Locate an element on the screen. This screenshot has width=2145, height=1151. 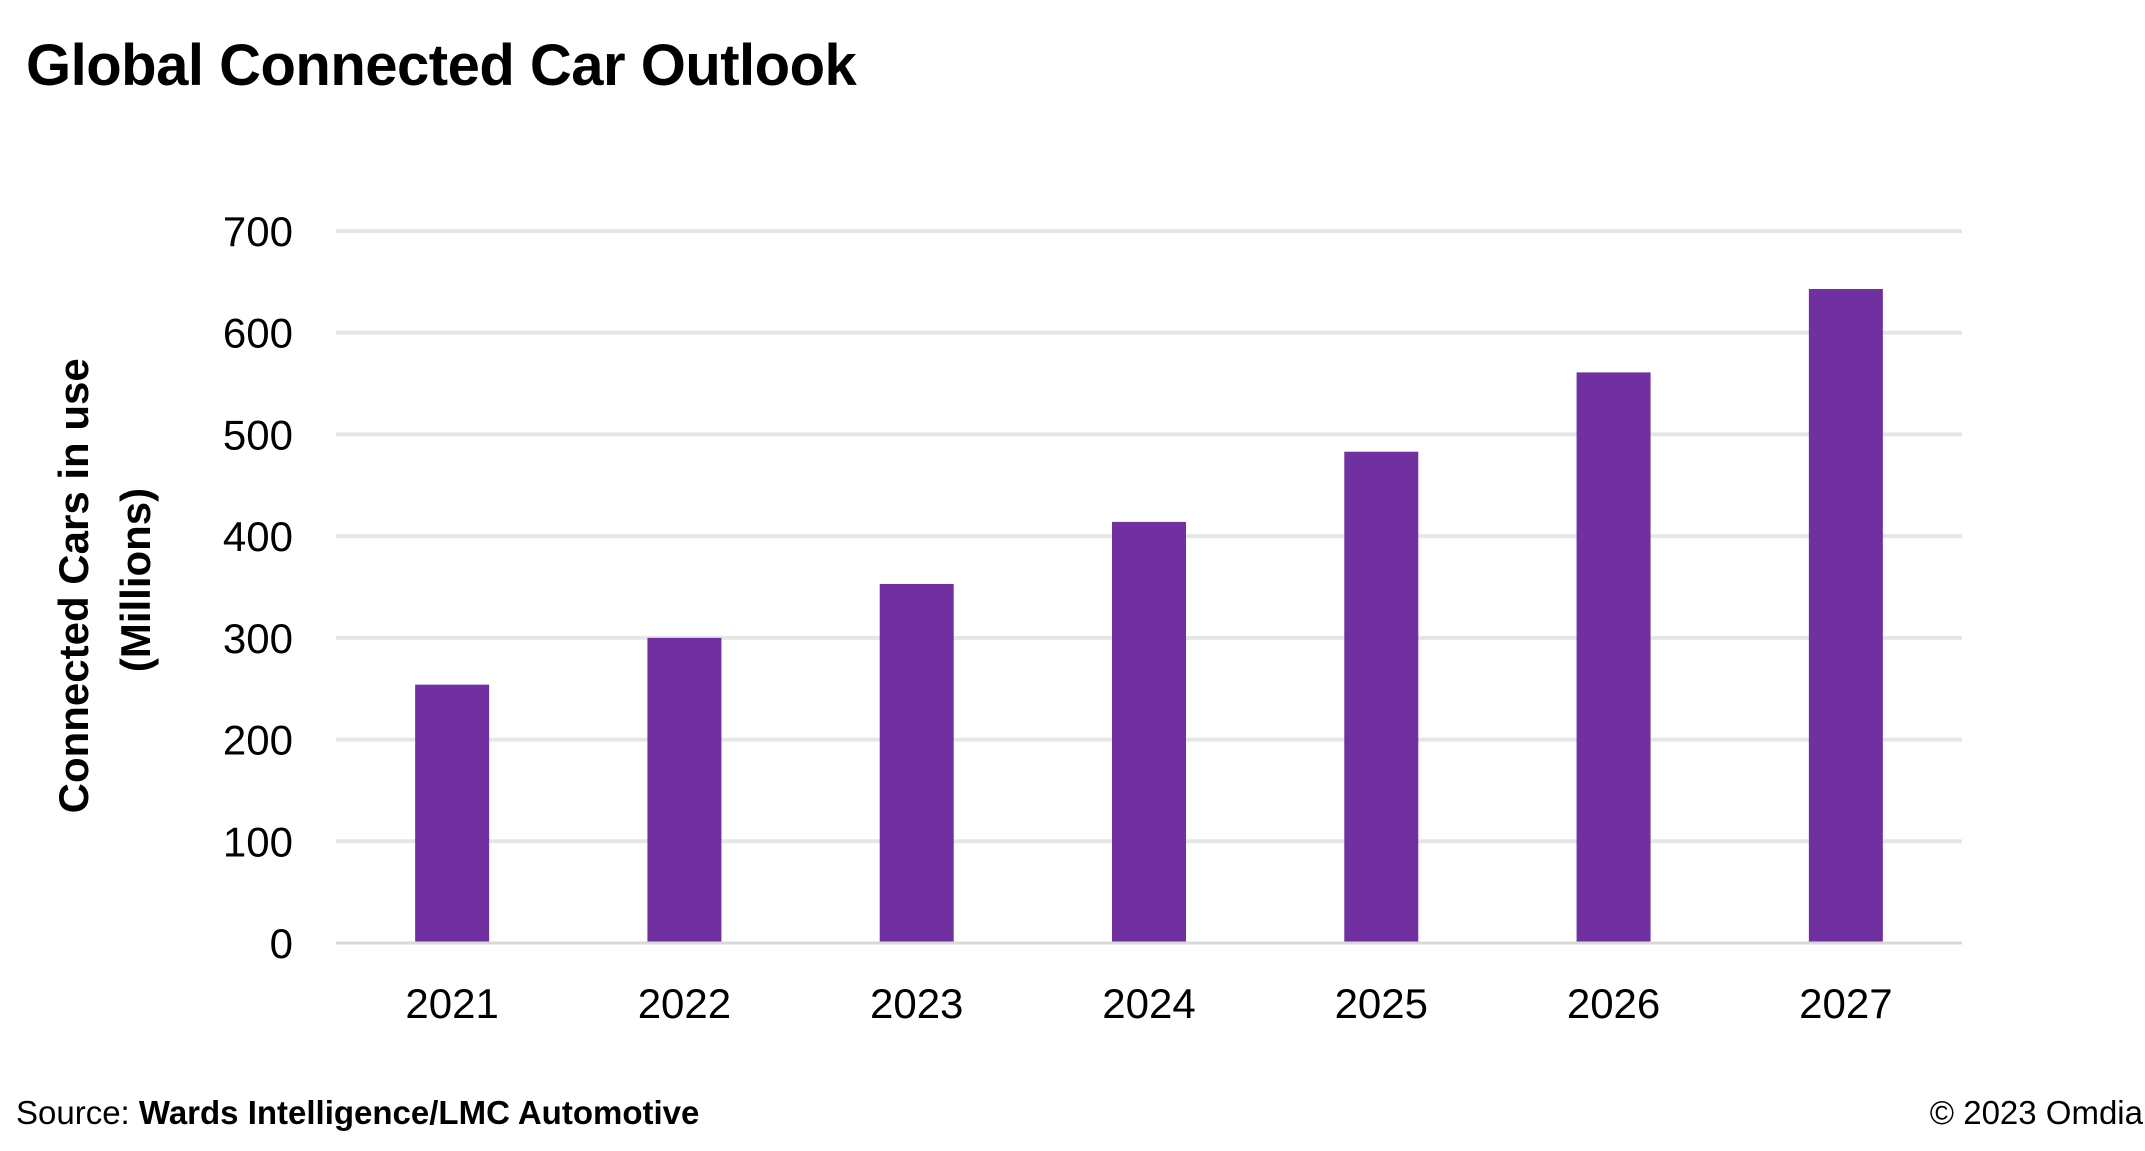
x-tick-label: 2022 is located at coordinates (684, 1003).